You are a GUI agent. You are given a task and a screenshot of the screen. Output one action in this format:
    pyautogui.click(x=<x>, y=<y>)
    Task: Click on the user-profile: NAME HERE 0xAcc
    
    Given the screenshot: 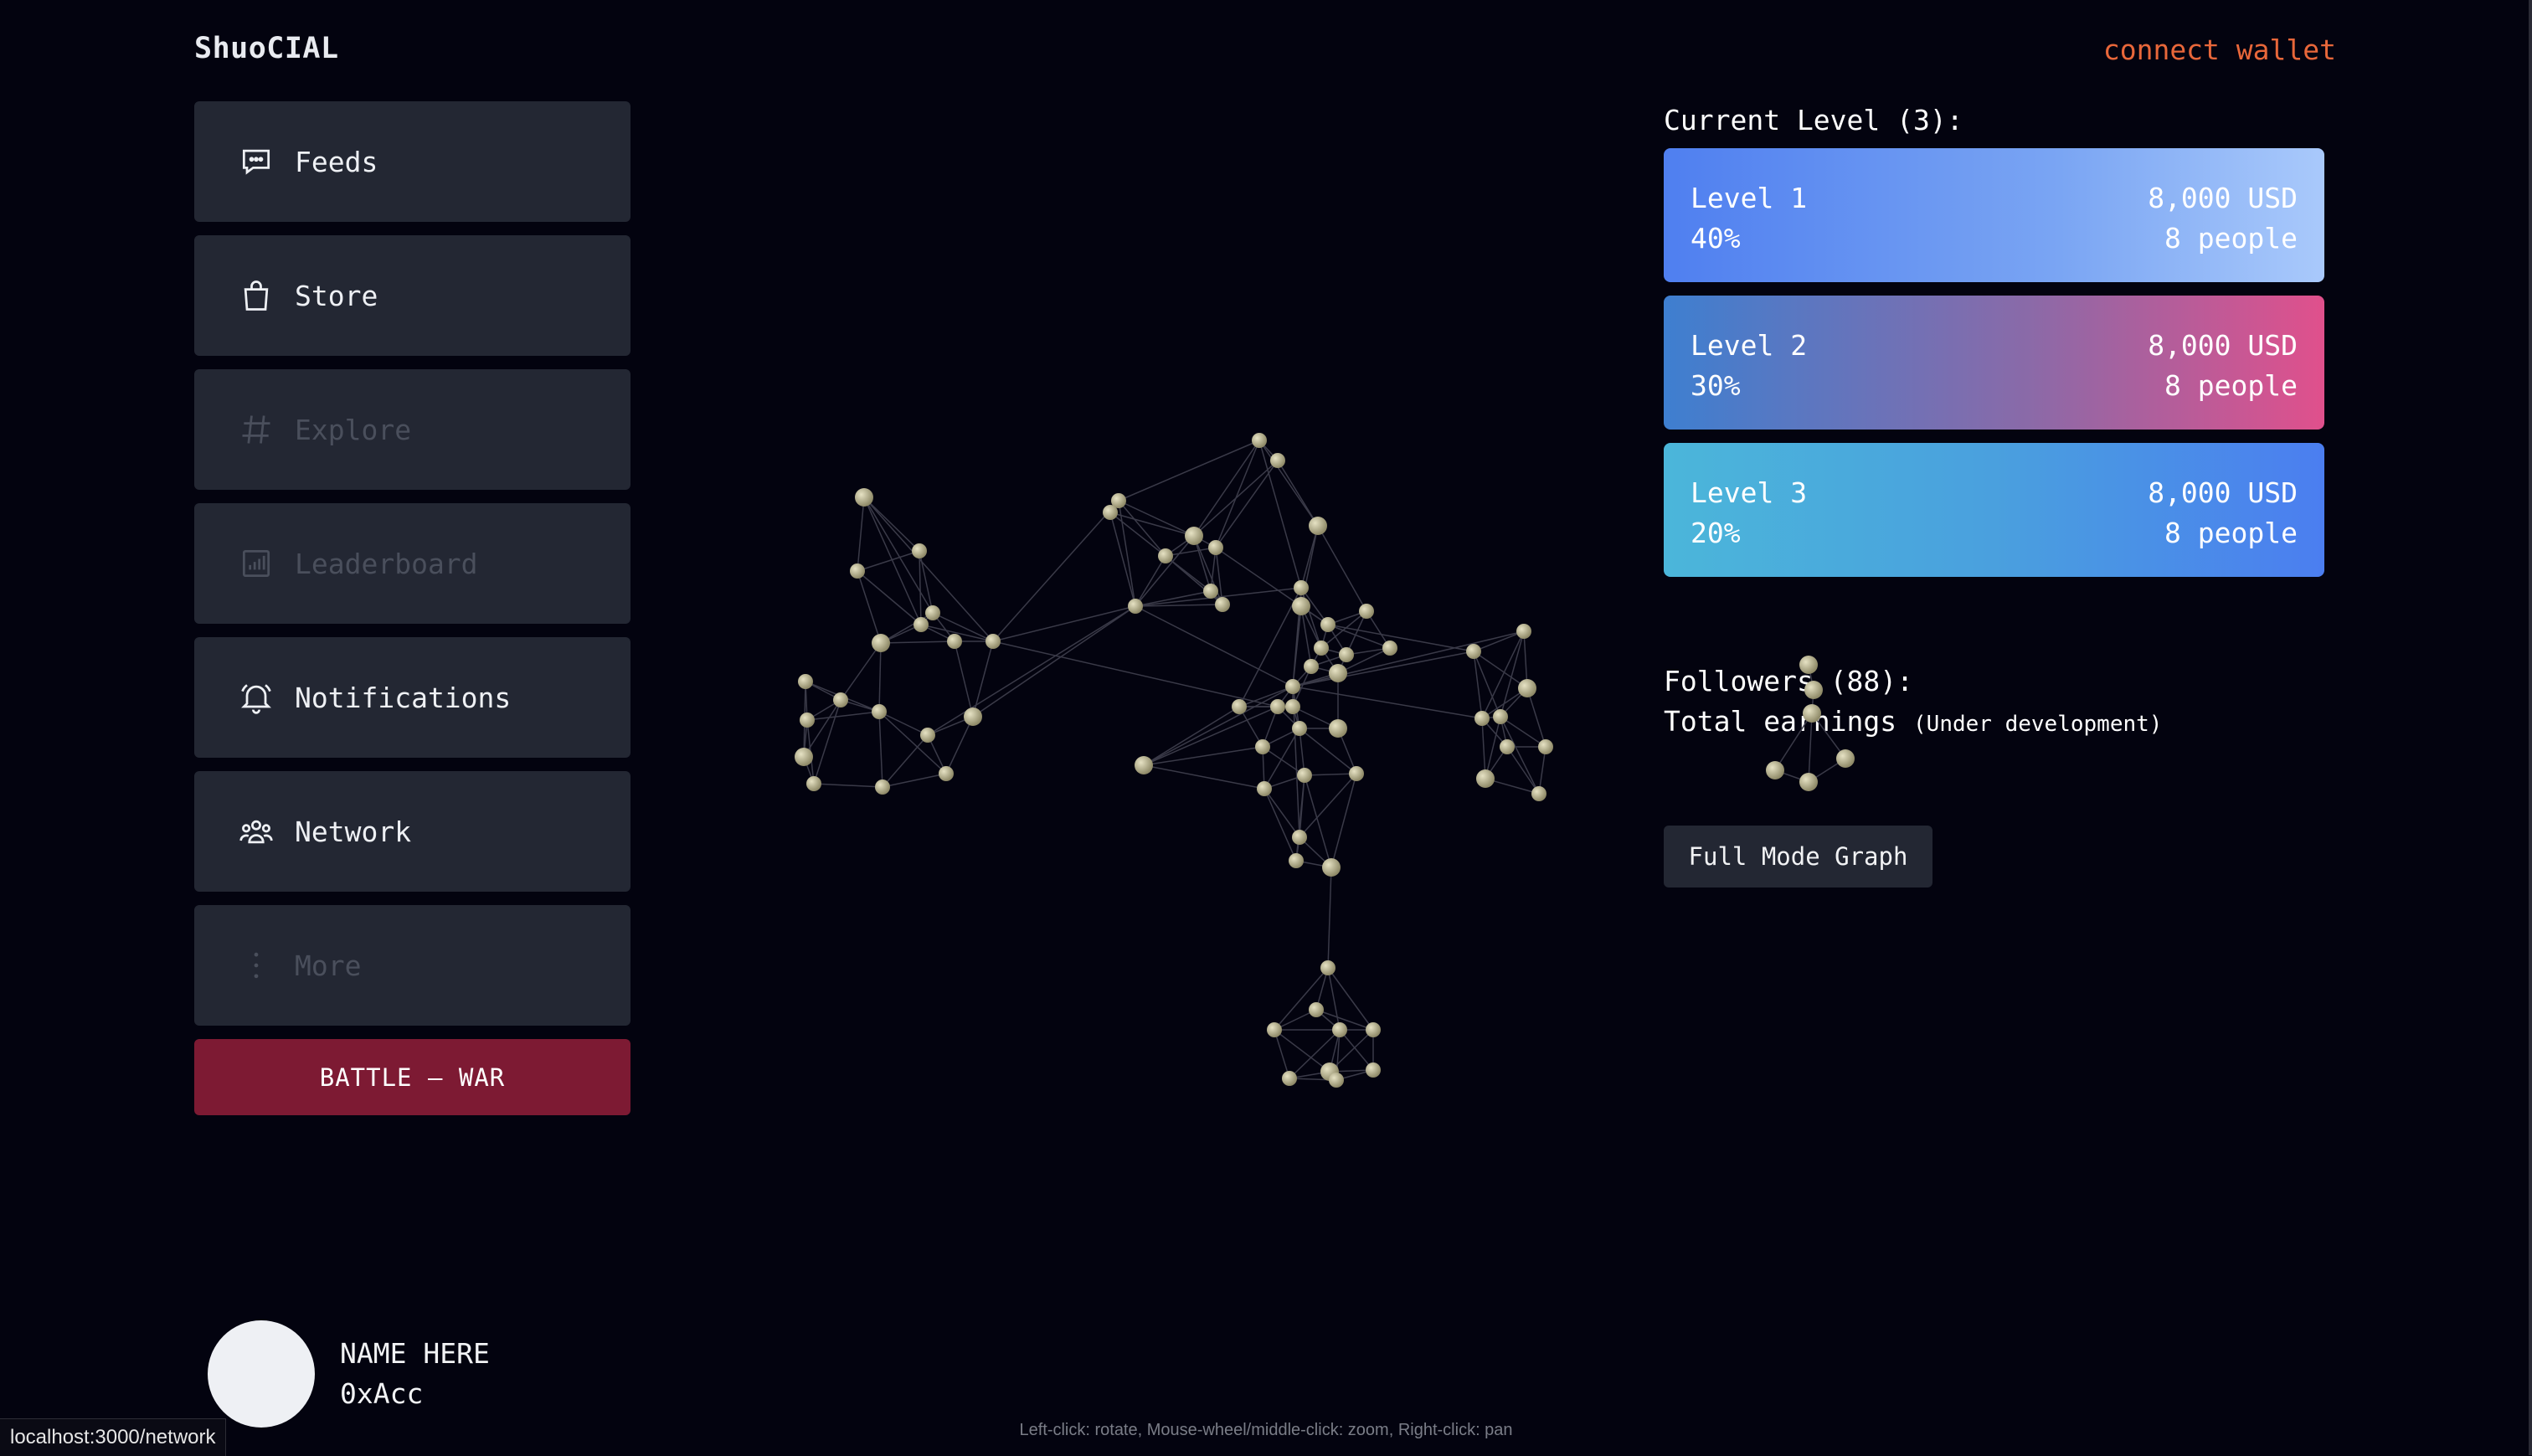 What is the action you would take?
    pyautogui.click(x=349, y=1374)
    